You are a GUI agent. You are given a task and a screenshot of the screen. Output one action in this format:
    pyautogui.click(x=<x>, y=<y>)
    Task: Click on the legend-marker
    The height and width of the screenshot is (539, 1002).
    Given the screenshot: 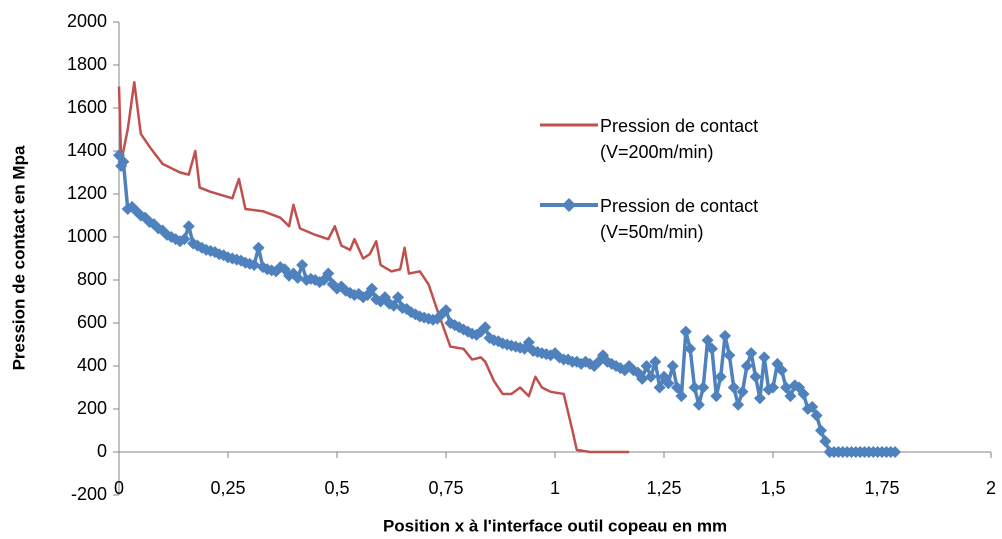 What is the action you would take?
    pyautogui.click(x=569, y=205)
    